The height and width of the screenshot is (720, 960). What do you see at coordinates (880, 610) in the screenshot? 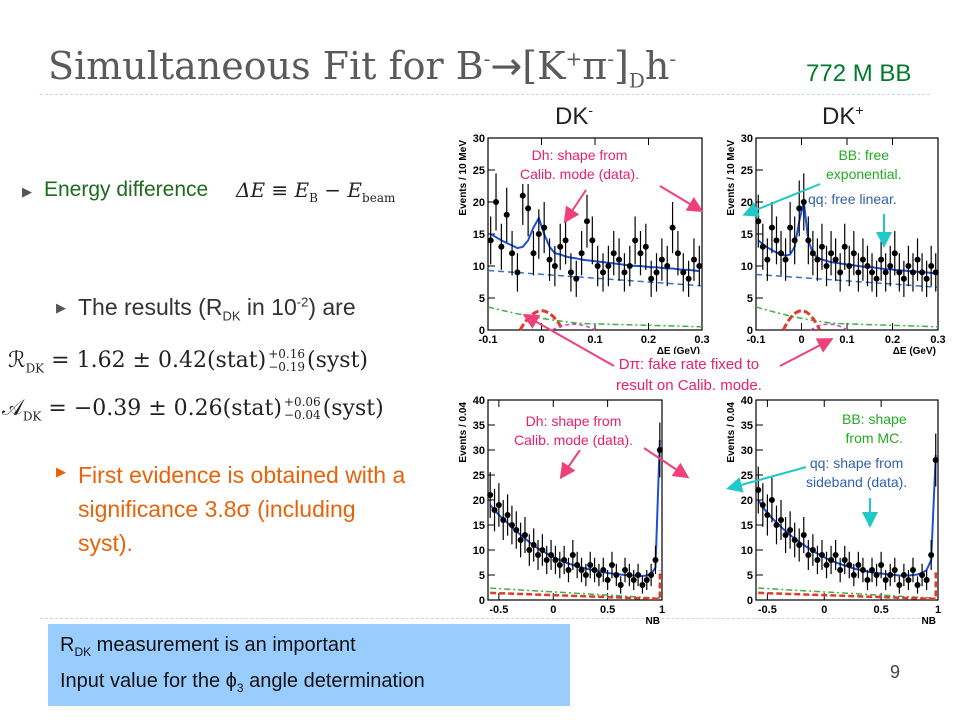
I see `x-tick-label: 0.5` at bounding box center [880, 610].